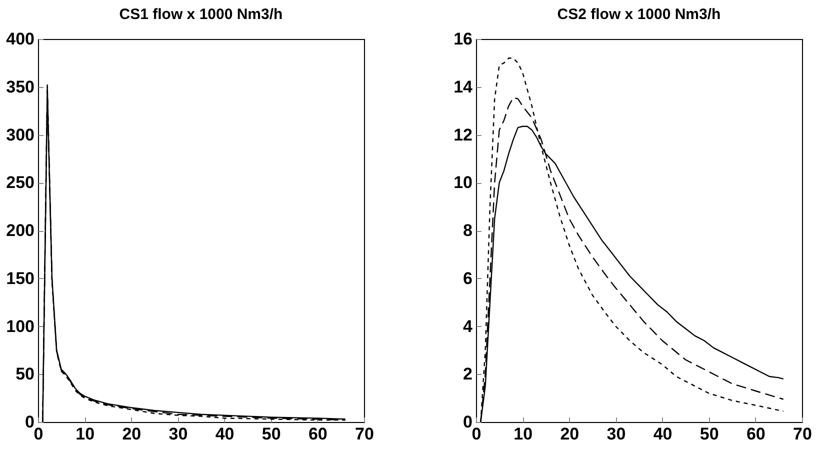  I want to click on chart-title: CS2 flow x 1000 Nm3/h, so click(639, 14).